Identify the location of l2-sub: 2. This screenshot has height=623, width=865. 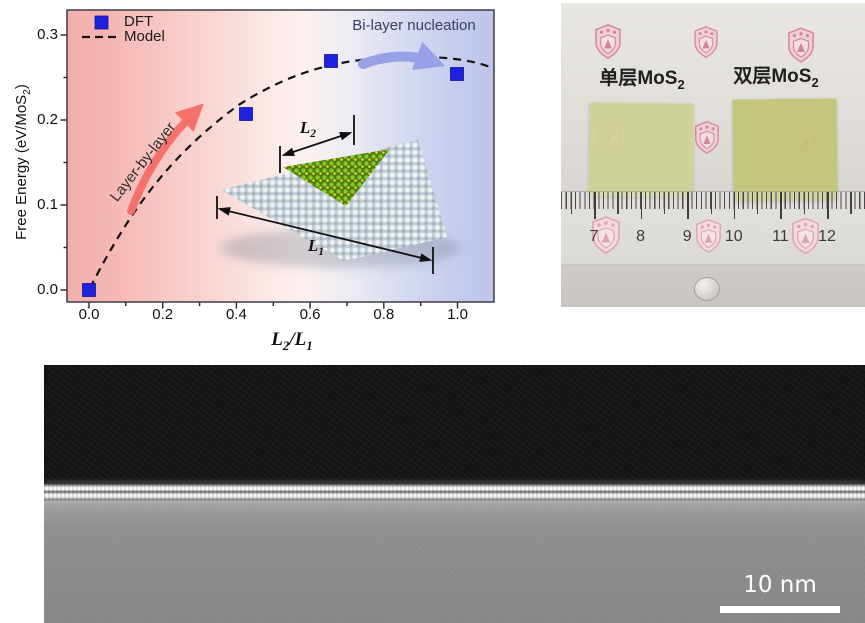
(313, 134).